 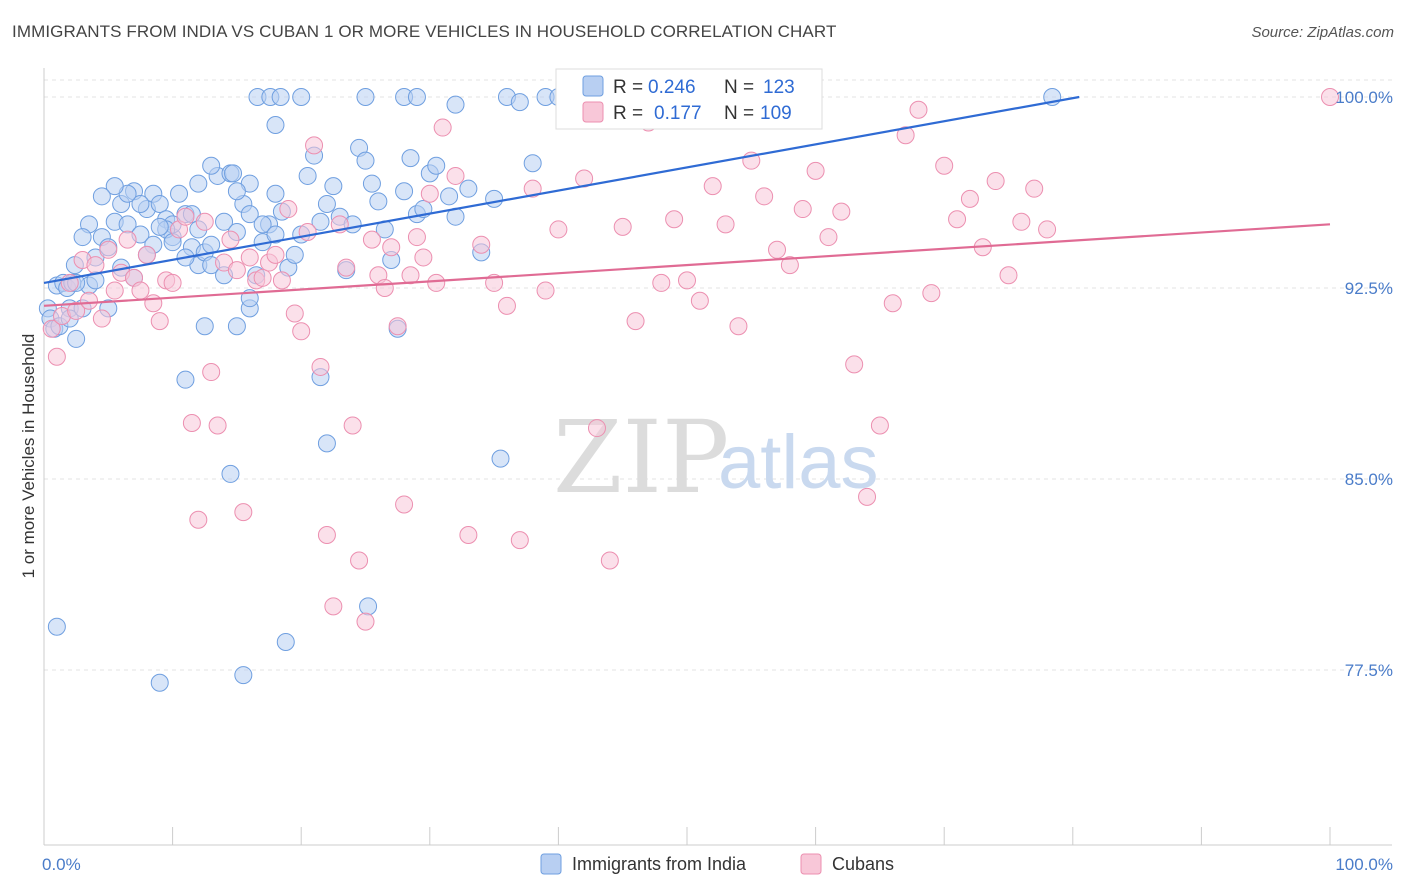 I want to click on stats-legend: R = 0.246 N = 123 R = 0.177 N = 109, so click(x=689, y=99).